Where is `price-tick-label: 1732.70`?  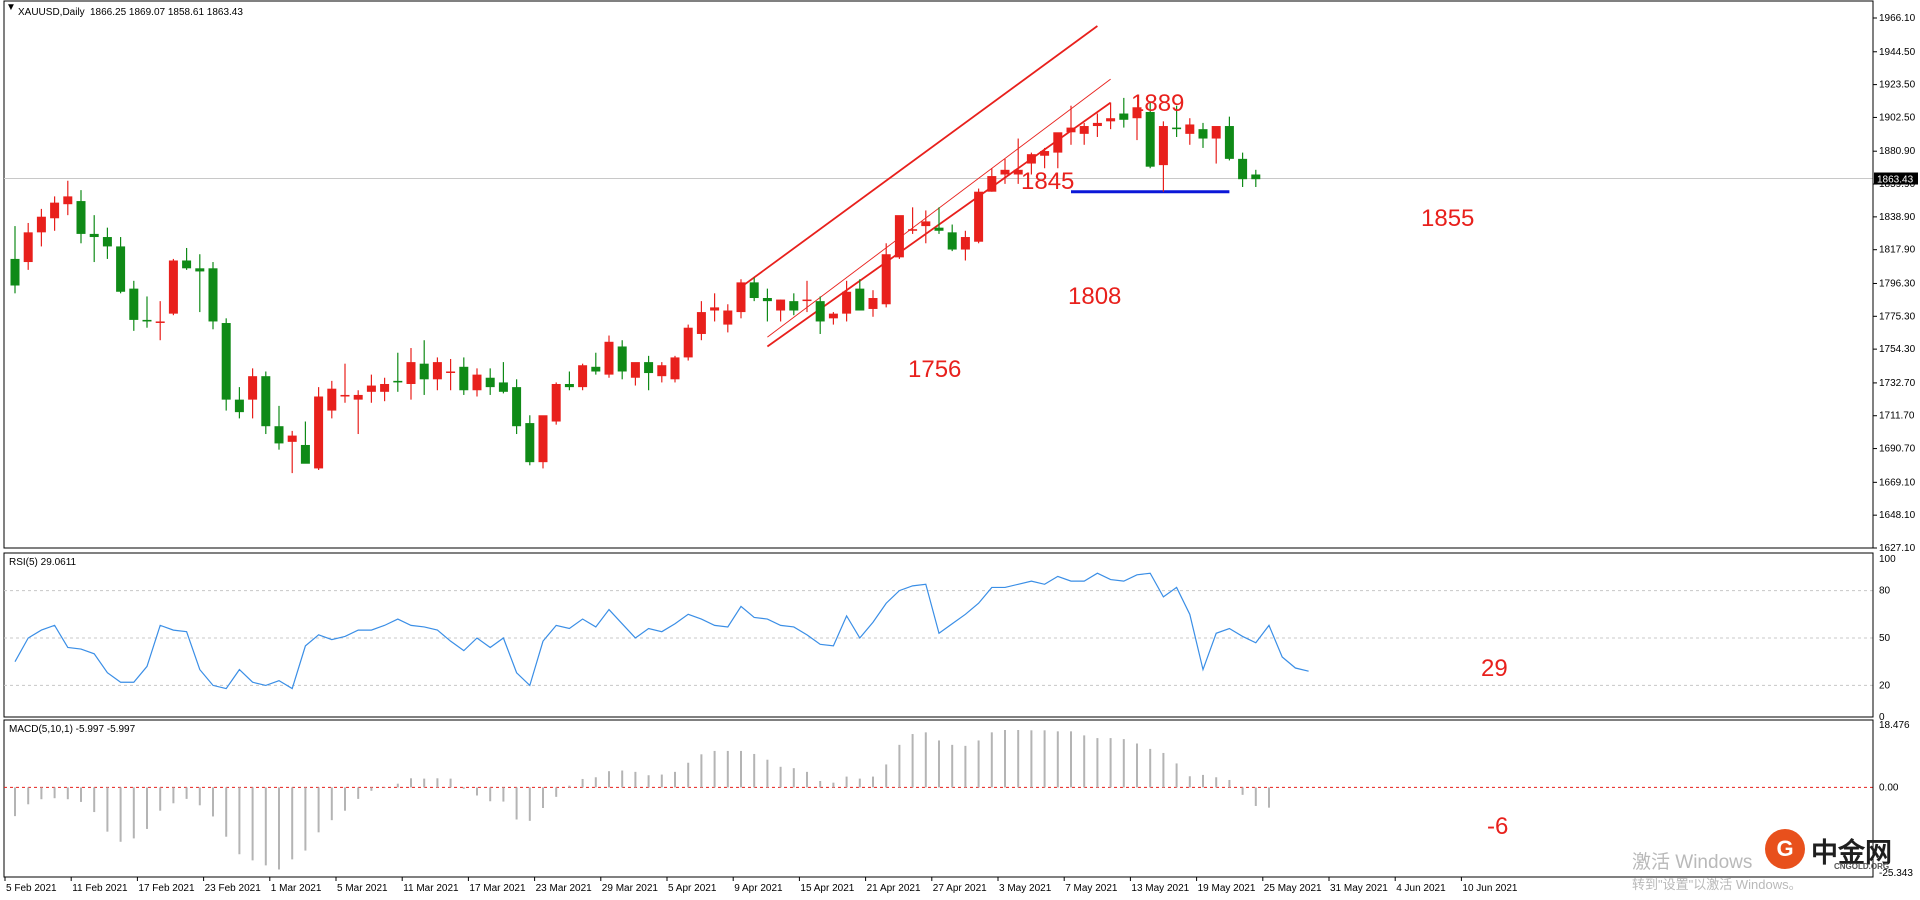 price-tick-label: 1732.70 is located at coordinates (1897, 383).